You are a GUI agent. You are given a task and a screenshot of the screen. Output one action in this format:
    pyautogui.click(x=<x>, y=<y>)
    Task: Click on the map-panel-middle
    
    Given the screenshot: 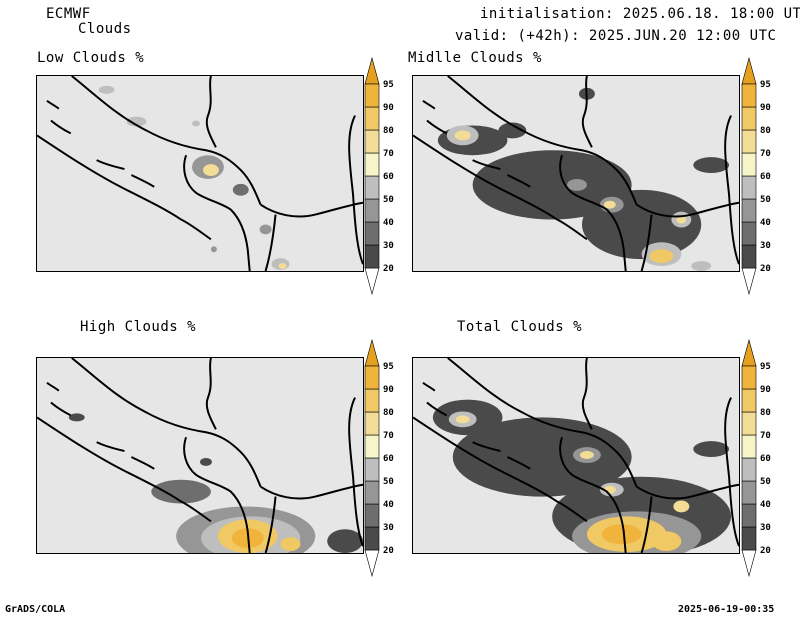 What is the action you would take?
    pyautogui.click(x=576, y=173)
    